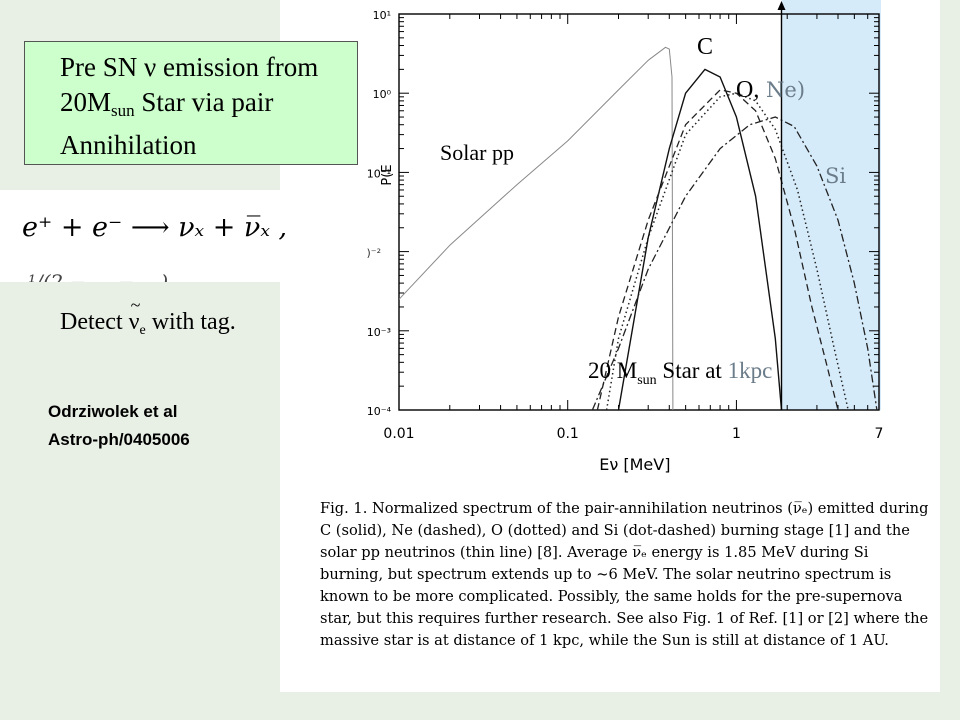 Image resolution: width=960 pixels, height=720 pixels. Describe the element at coordinates (379, 411) in the screenshot. I see `y-tick-label: 10⁻⁴` at that location.